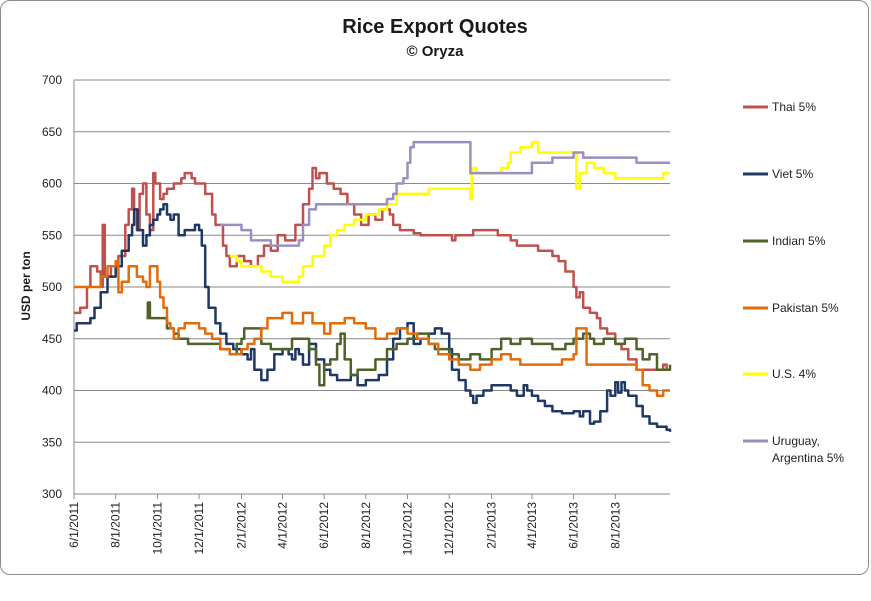 Image resolution: width=871 pixels, height=601 pixels. Describe the element at coordinates (52, 391) in the screenshot. I see `y-tick-label: 400` at that location.